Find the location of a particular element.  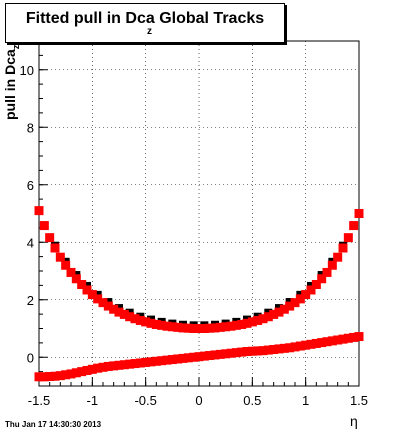

title-box: Fitted pull in Dca Global Tracks z is located at coordinates (145, 23).